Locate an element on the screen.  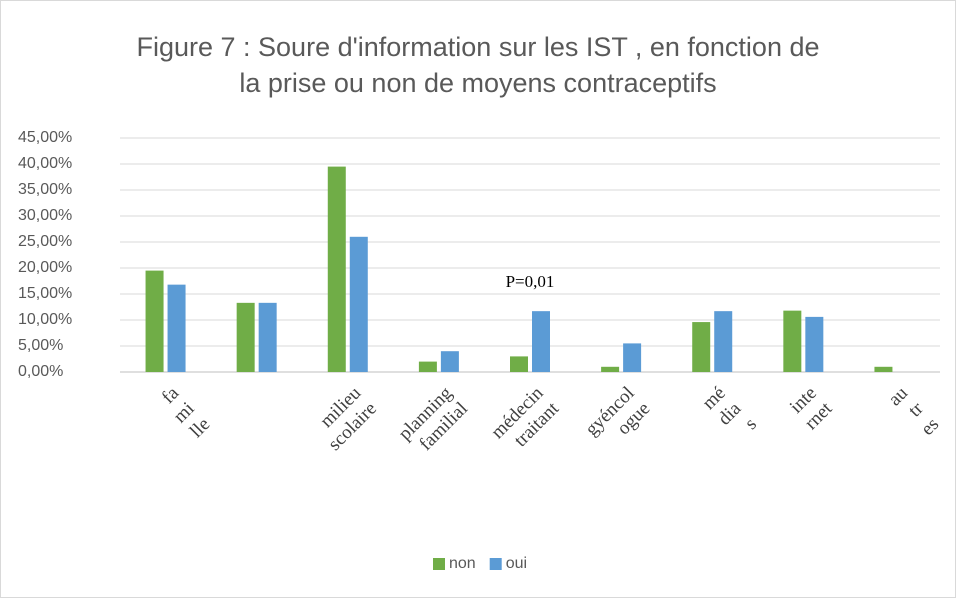
y-tick-label: 20,00% is located at coordinates (45, 267).